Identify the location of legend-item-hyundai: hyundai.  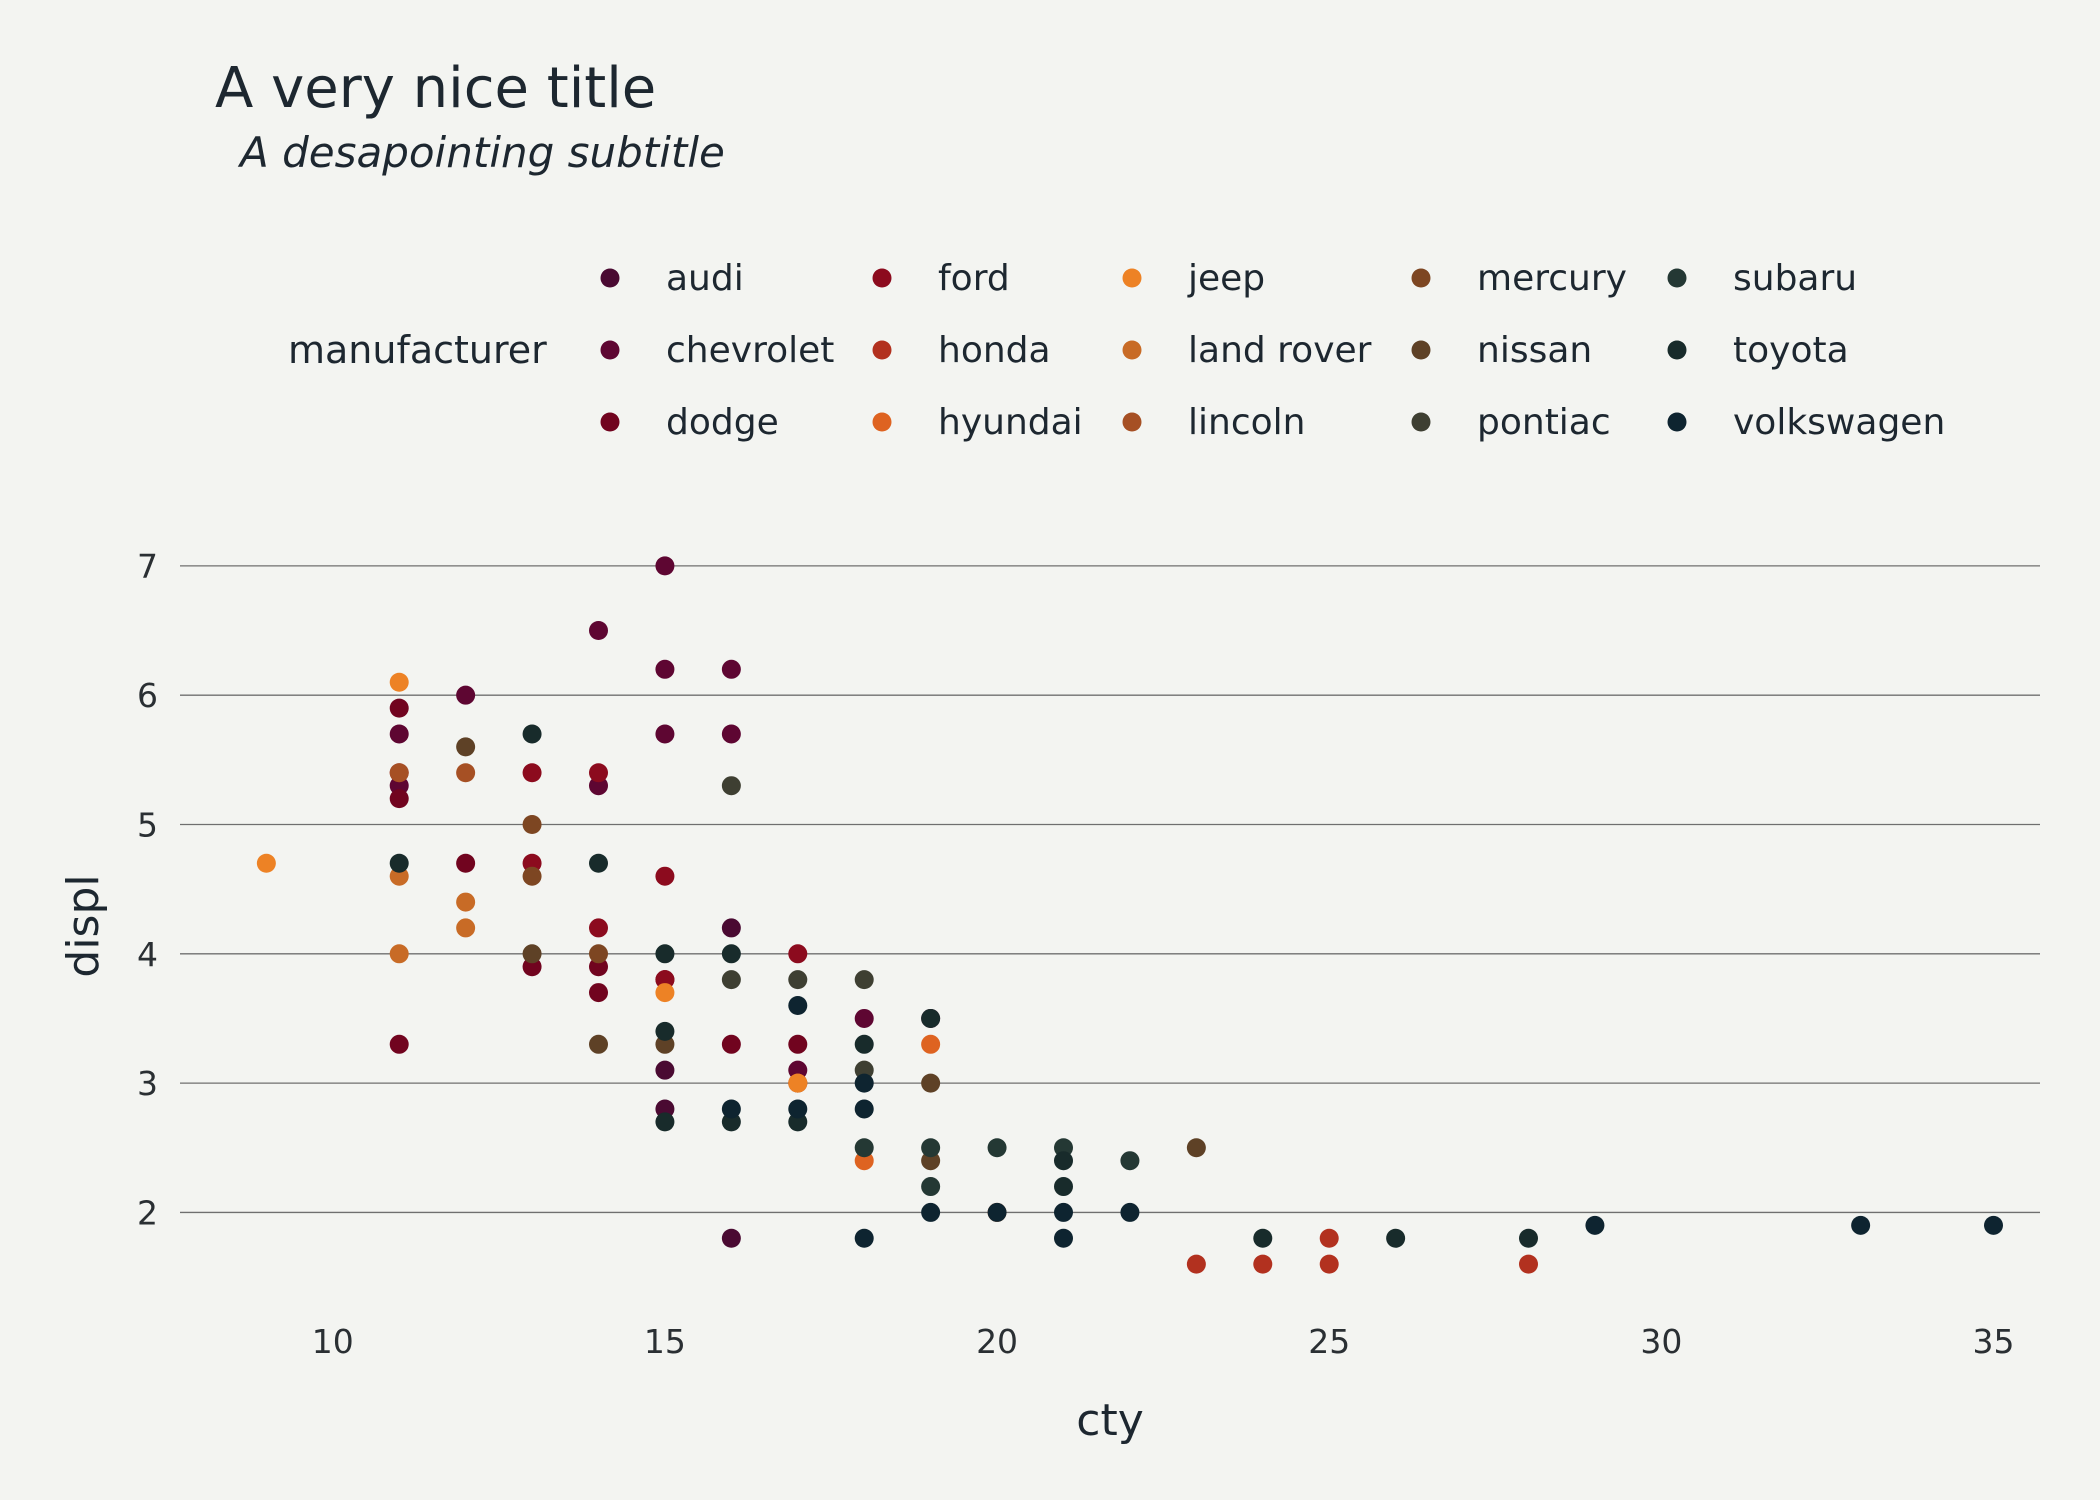
(977, 422).